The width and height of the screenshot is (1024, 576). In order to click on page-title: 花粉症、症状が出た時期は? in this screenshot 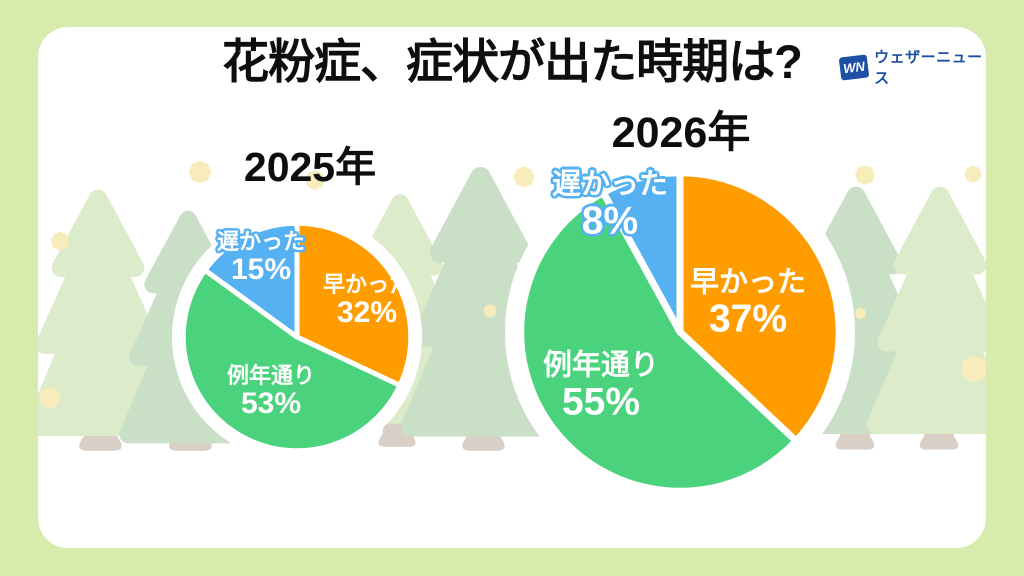, I will do `click(512, 61)`.